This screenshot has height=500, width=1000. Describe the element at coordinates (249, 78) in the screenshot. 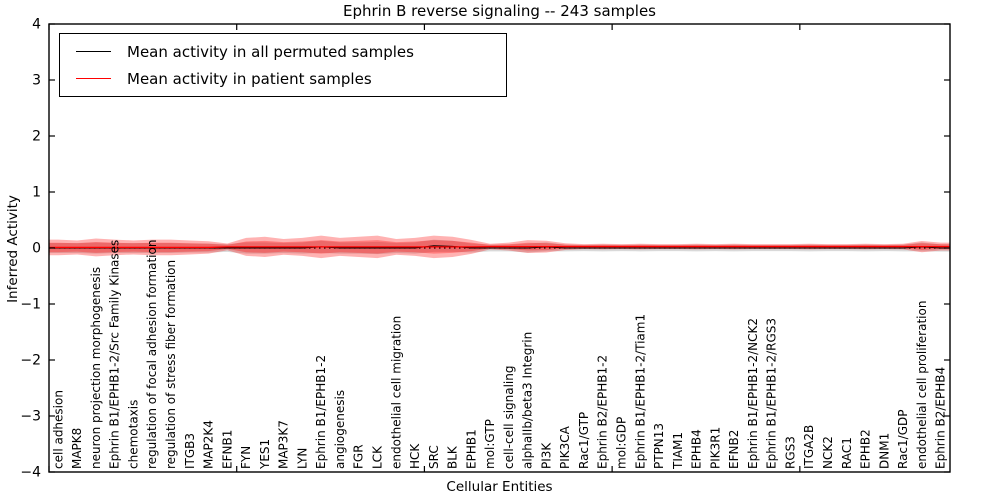

I see `legend-label-patient: Mean activity in patient samples` at that location.